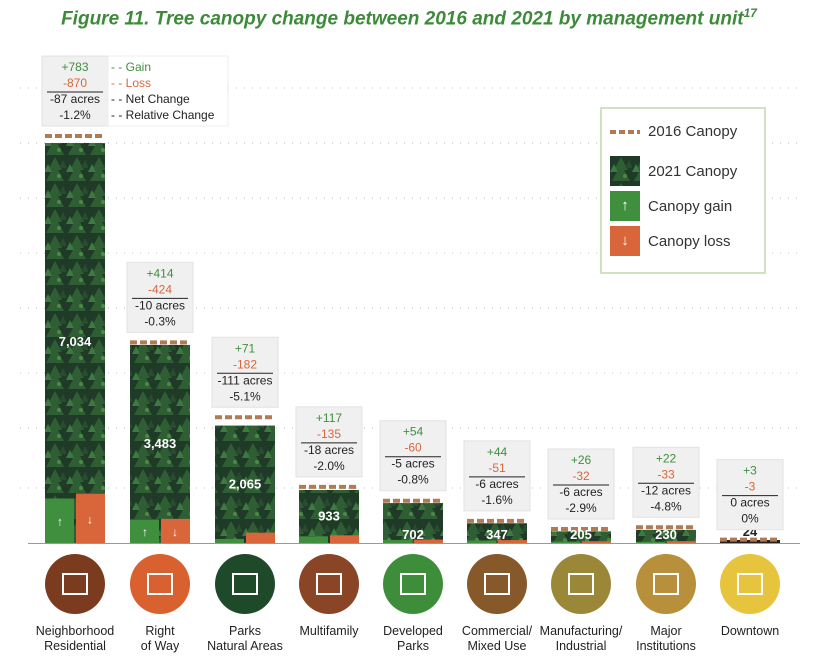 The height and width of the screenshot is (659, 818). I want to click on loss-label: -870, so click(75, 83).